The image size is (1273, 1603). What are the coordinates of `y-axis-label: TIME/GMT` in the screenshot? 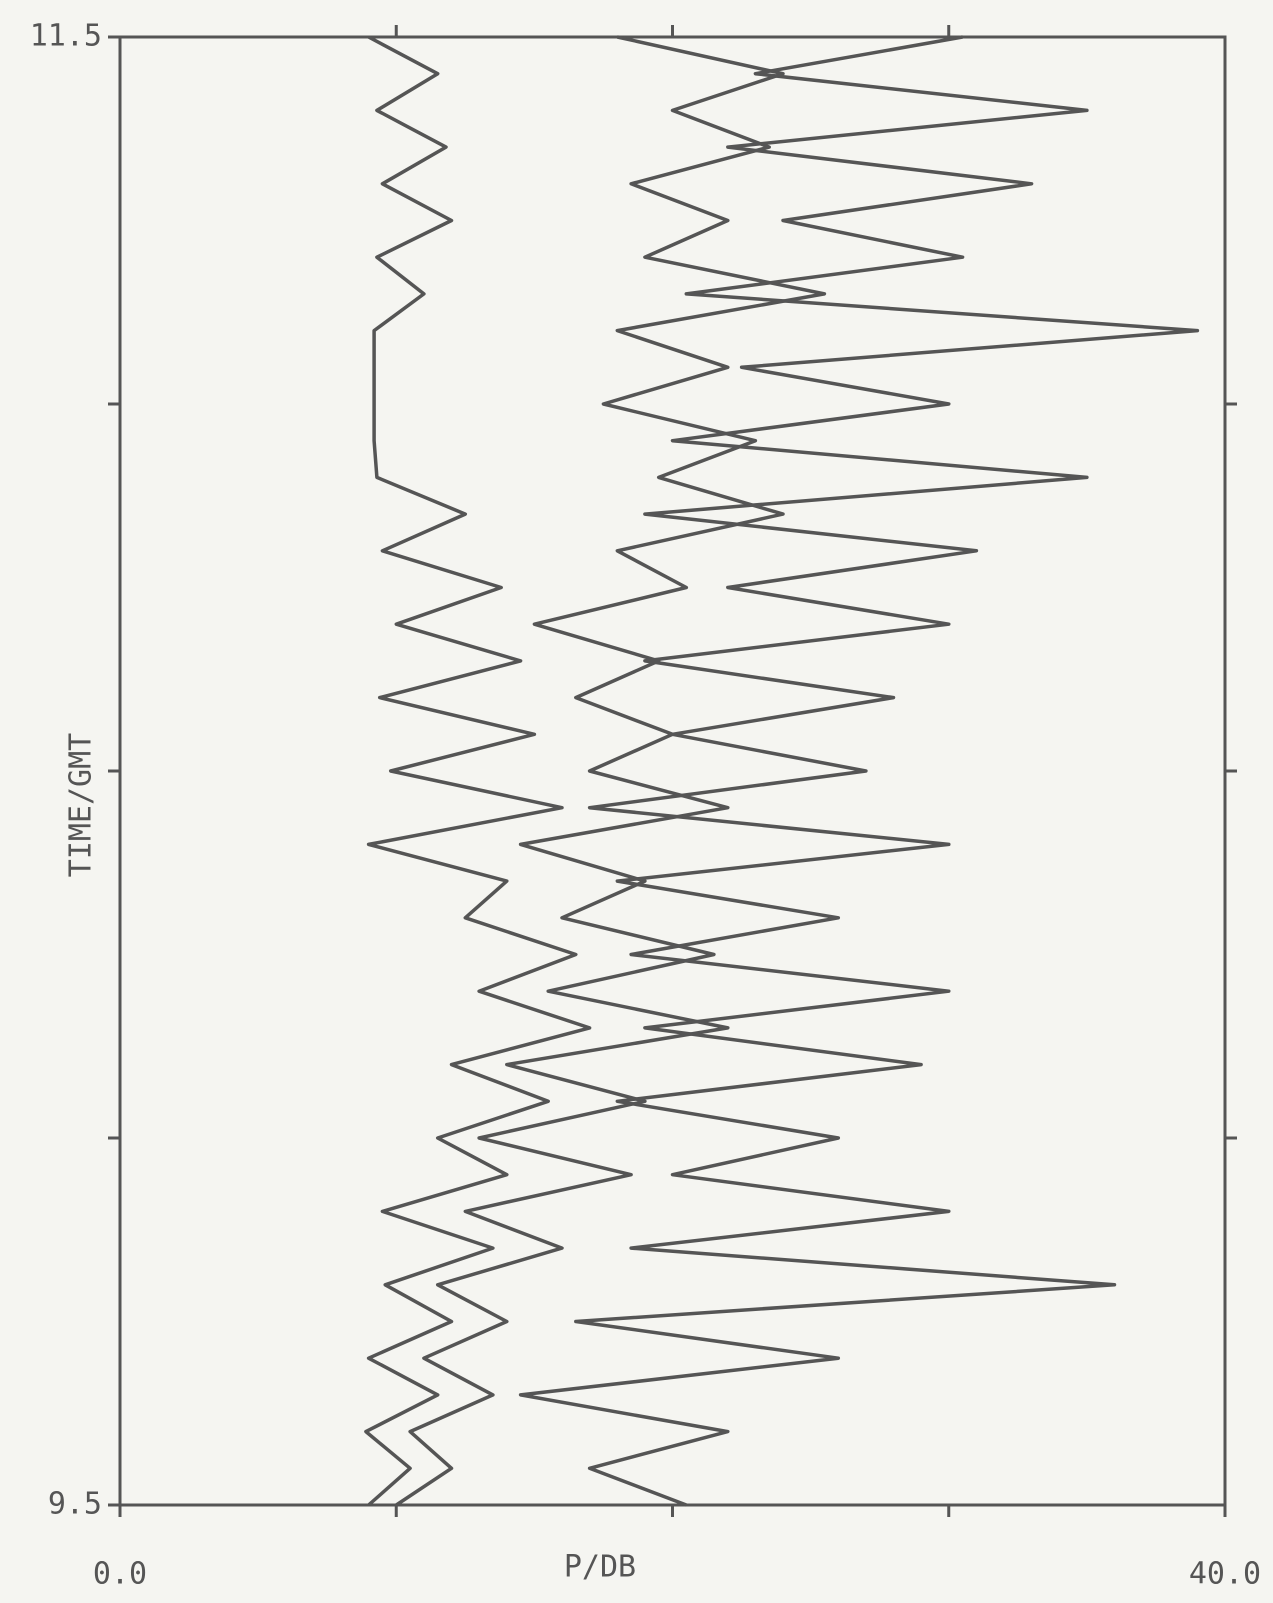 It's located at (81, 805).